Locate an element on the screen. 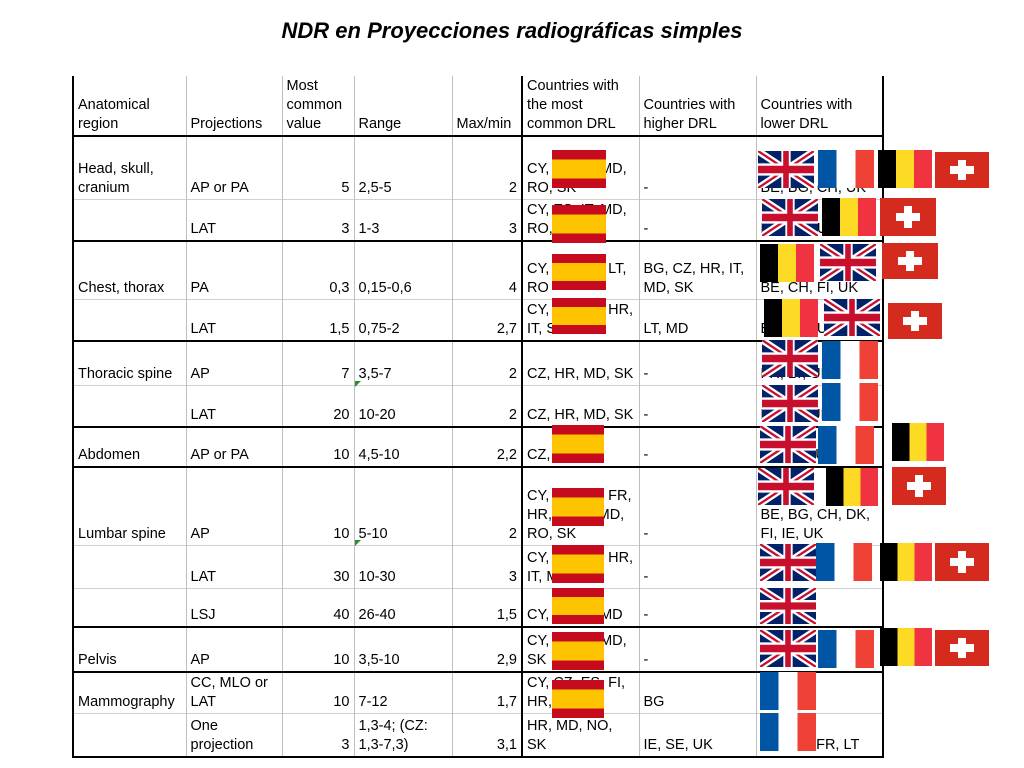 This screenshot has height=768, width=1024. cell-value: 7 is located at coordinates (318, 362).